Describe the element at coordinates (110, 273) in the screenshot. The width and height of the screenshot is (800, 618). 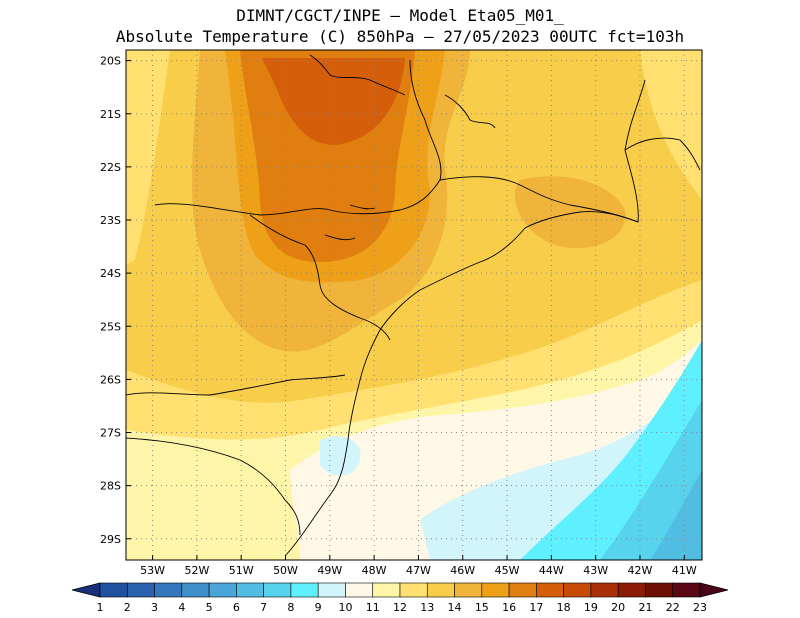
I see `lat-tick-label: 24S` at that location.